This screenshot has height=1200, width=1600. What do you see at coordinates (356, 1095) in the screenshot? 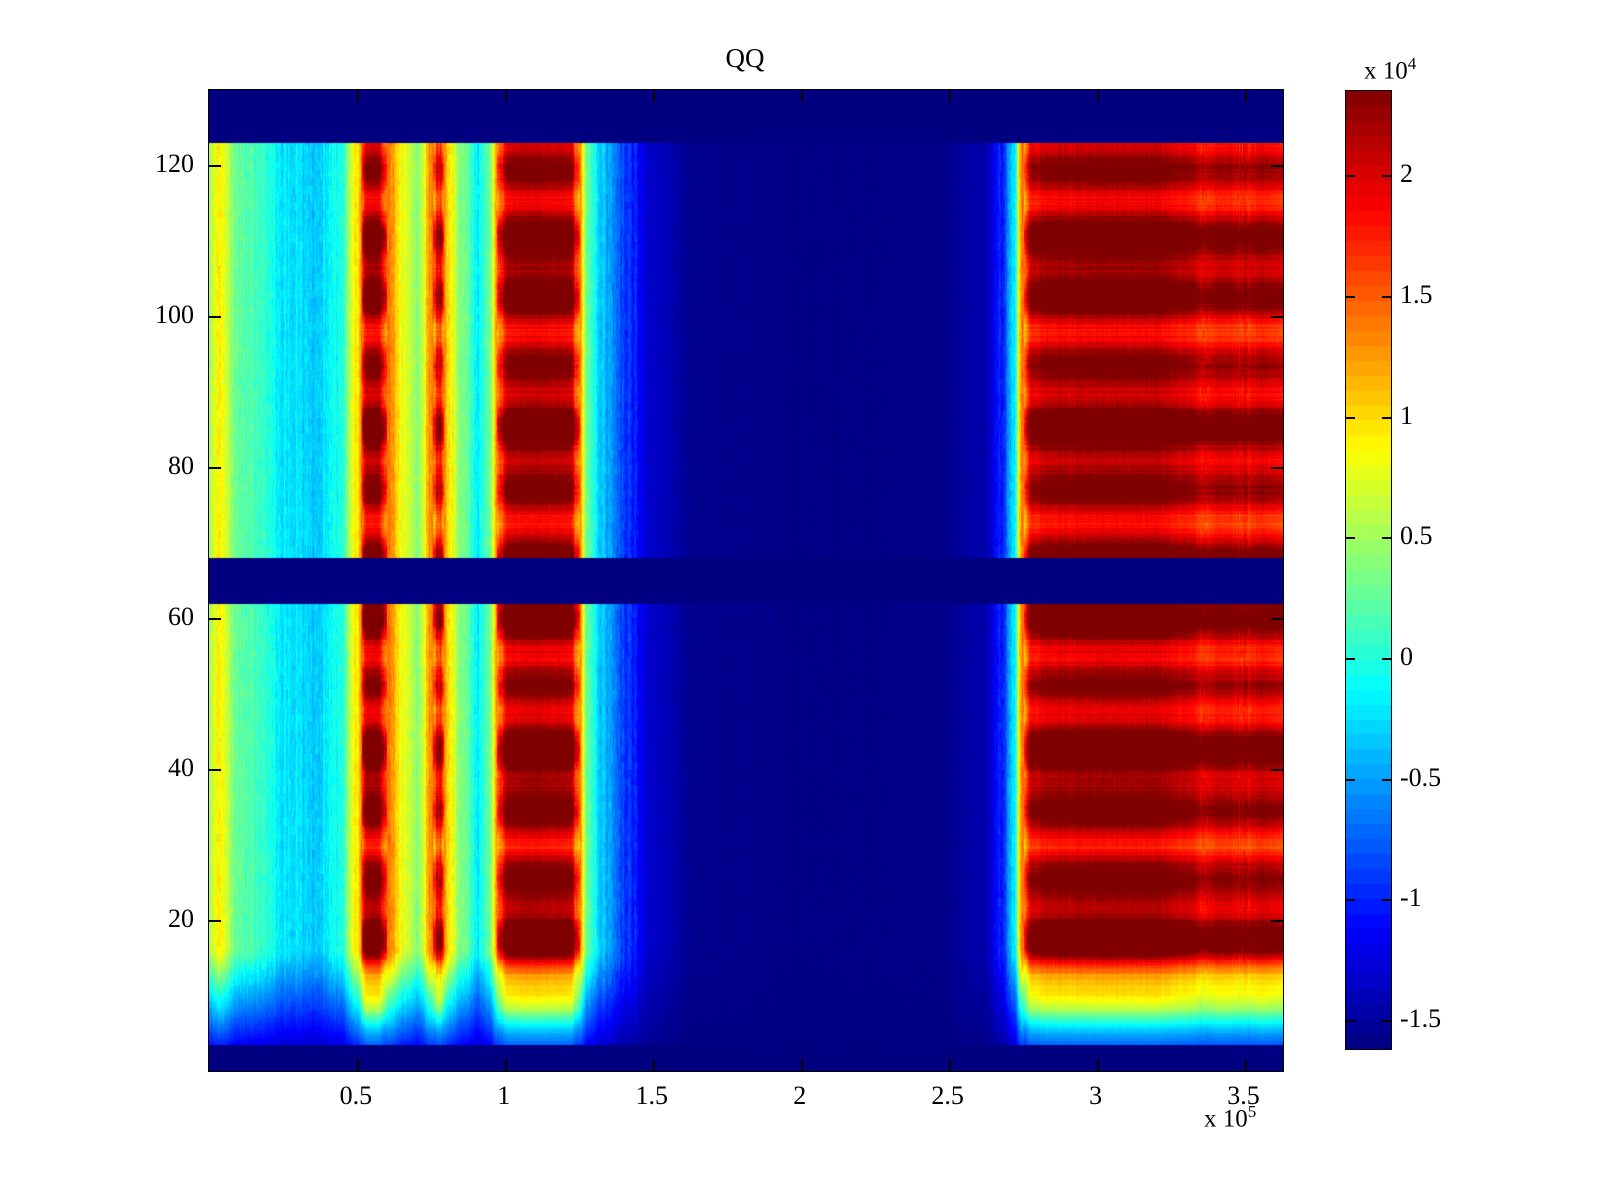
I see `x-tick-label: 0.5` at bounding box center [356, 1095].